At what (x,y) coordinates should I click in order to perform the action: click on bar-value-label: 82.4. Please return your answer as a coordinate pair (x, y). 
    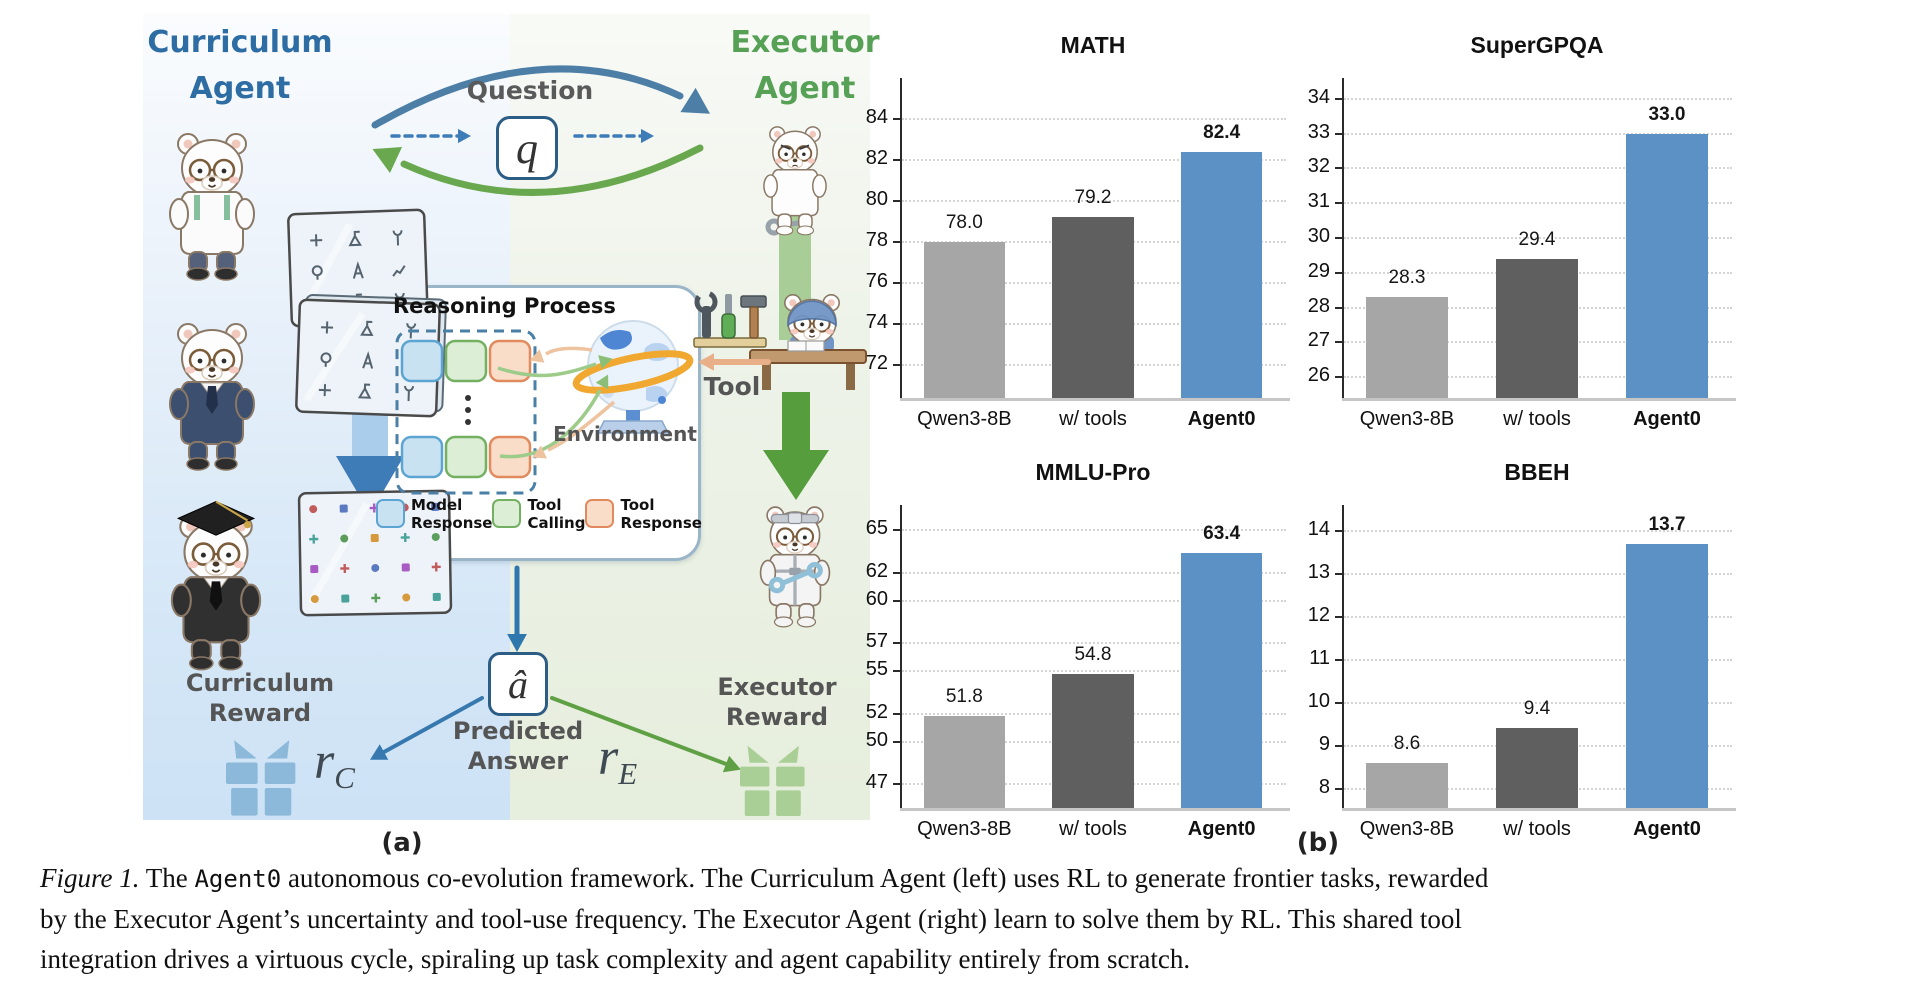
    Looking at the image, I should click on (1222, 132).